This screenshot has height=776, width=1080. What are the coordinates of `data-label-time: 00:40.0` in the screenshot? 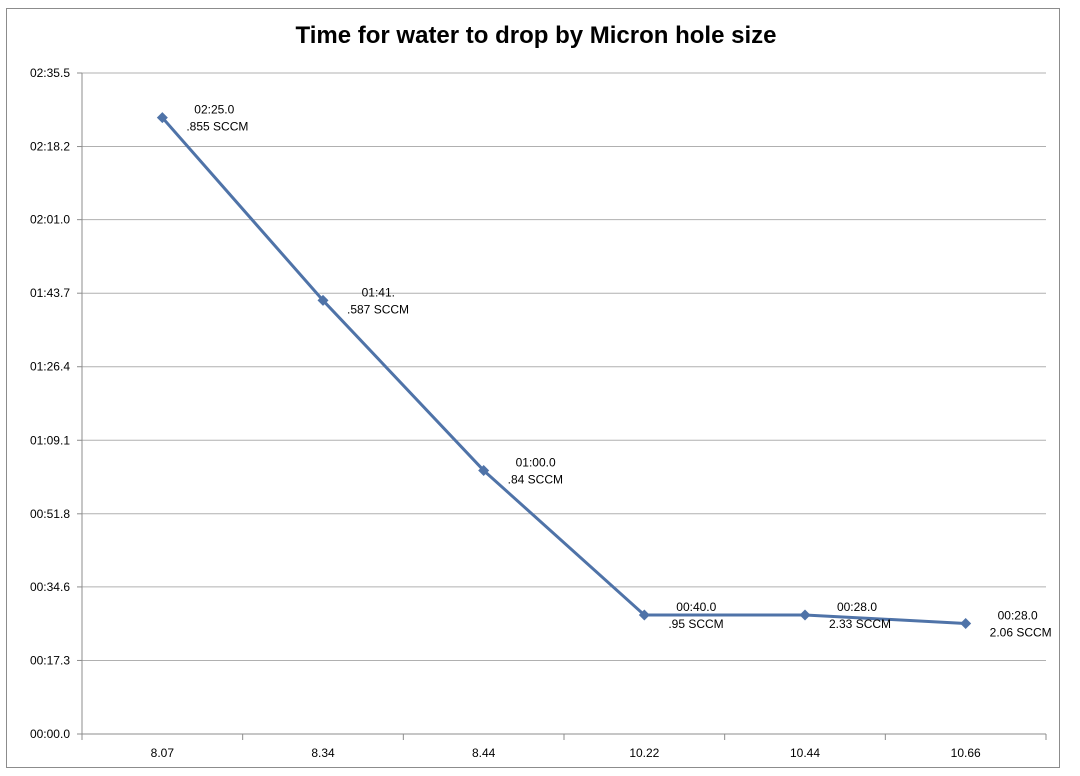 It's located at (696, 607).